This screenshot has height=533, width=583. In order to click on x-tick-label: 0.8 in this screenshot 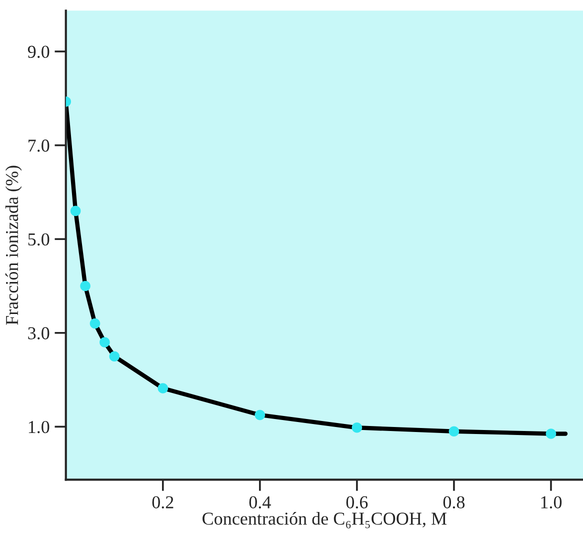, I will do `click(454, 502)`.